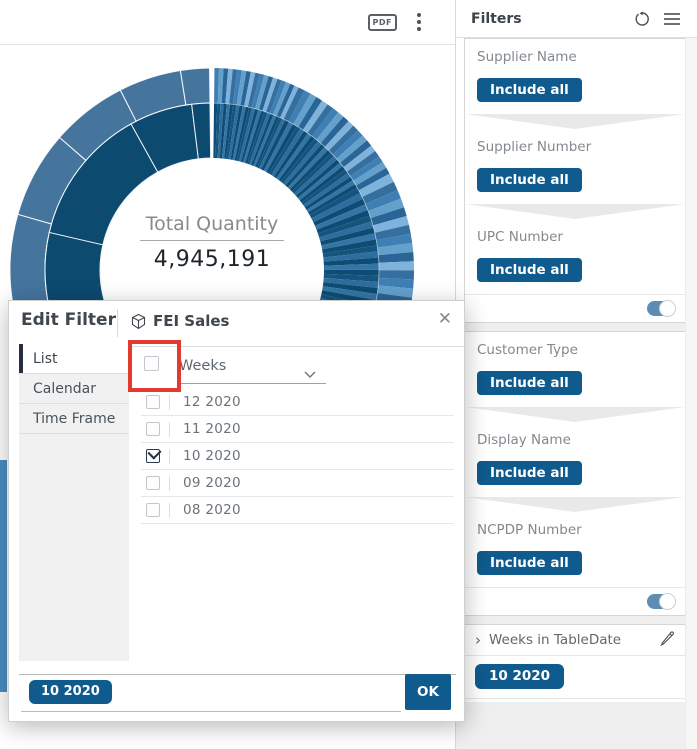 Image resolution: width=697 pixels, height=749 pixels. Describe the element at coordinates (297, 429) in the screenshot. I see `list-item: 11 2020` at that location.